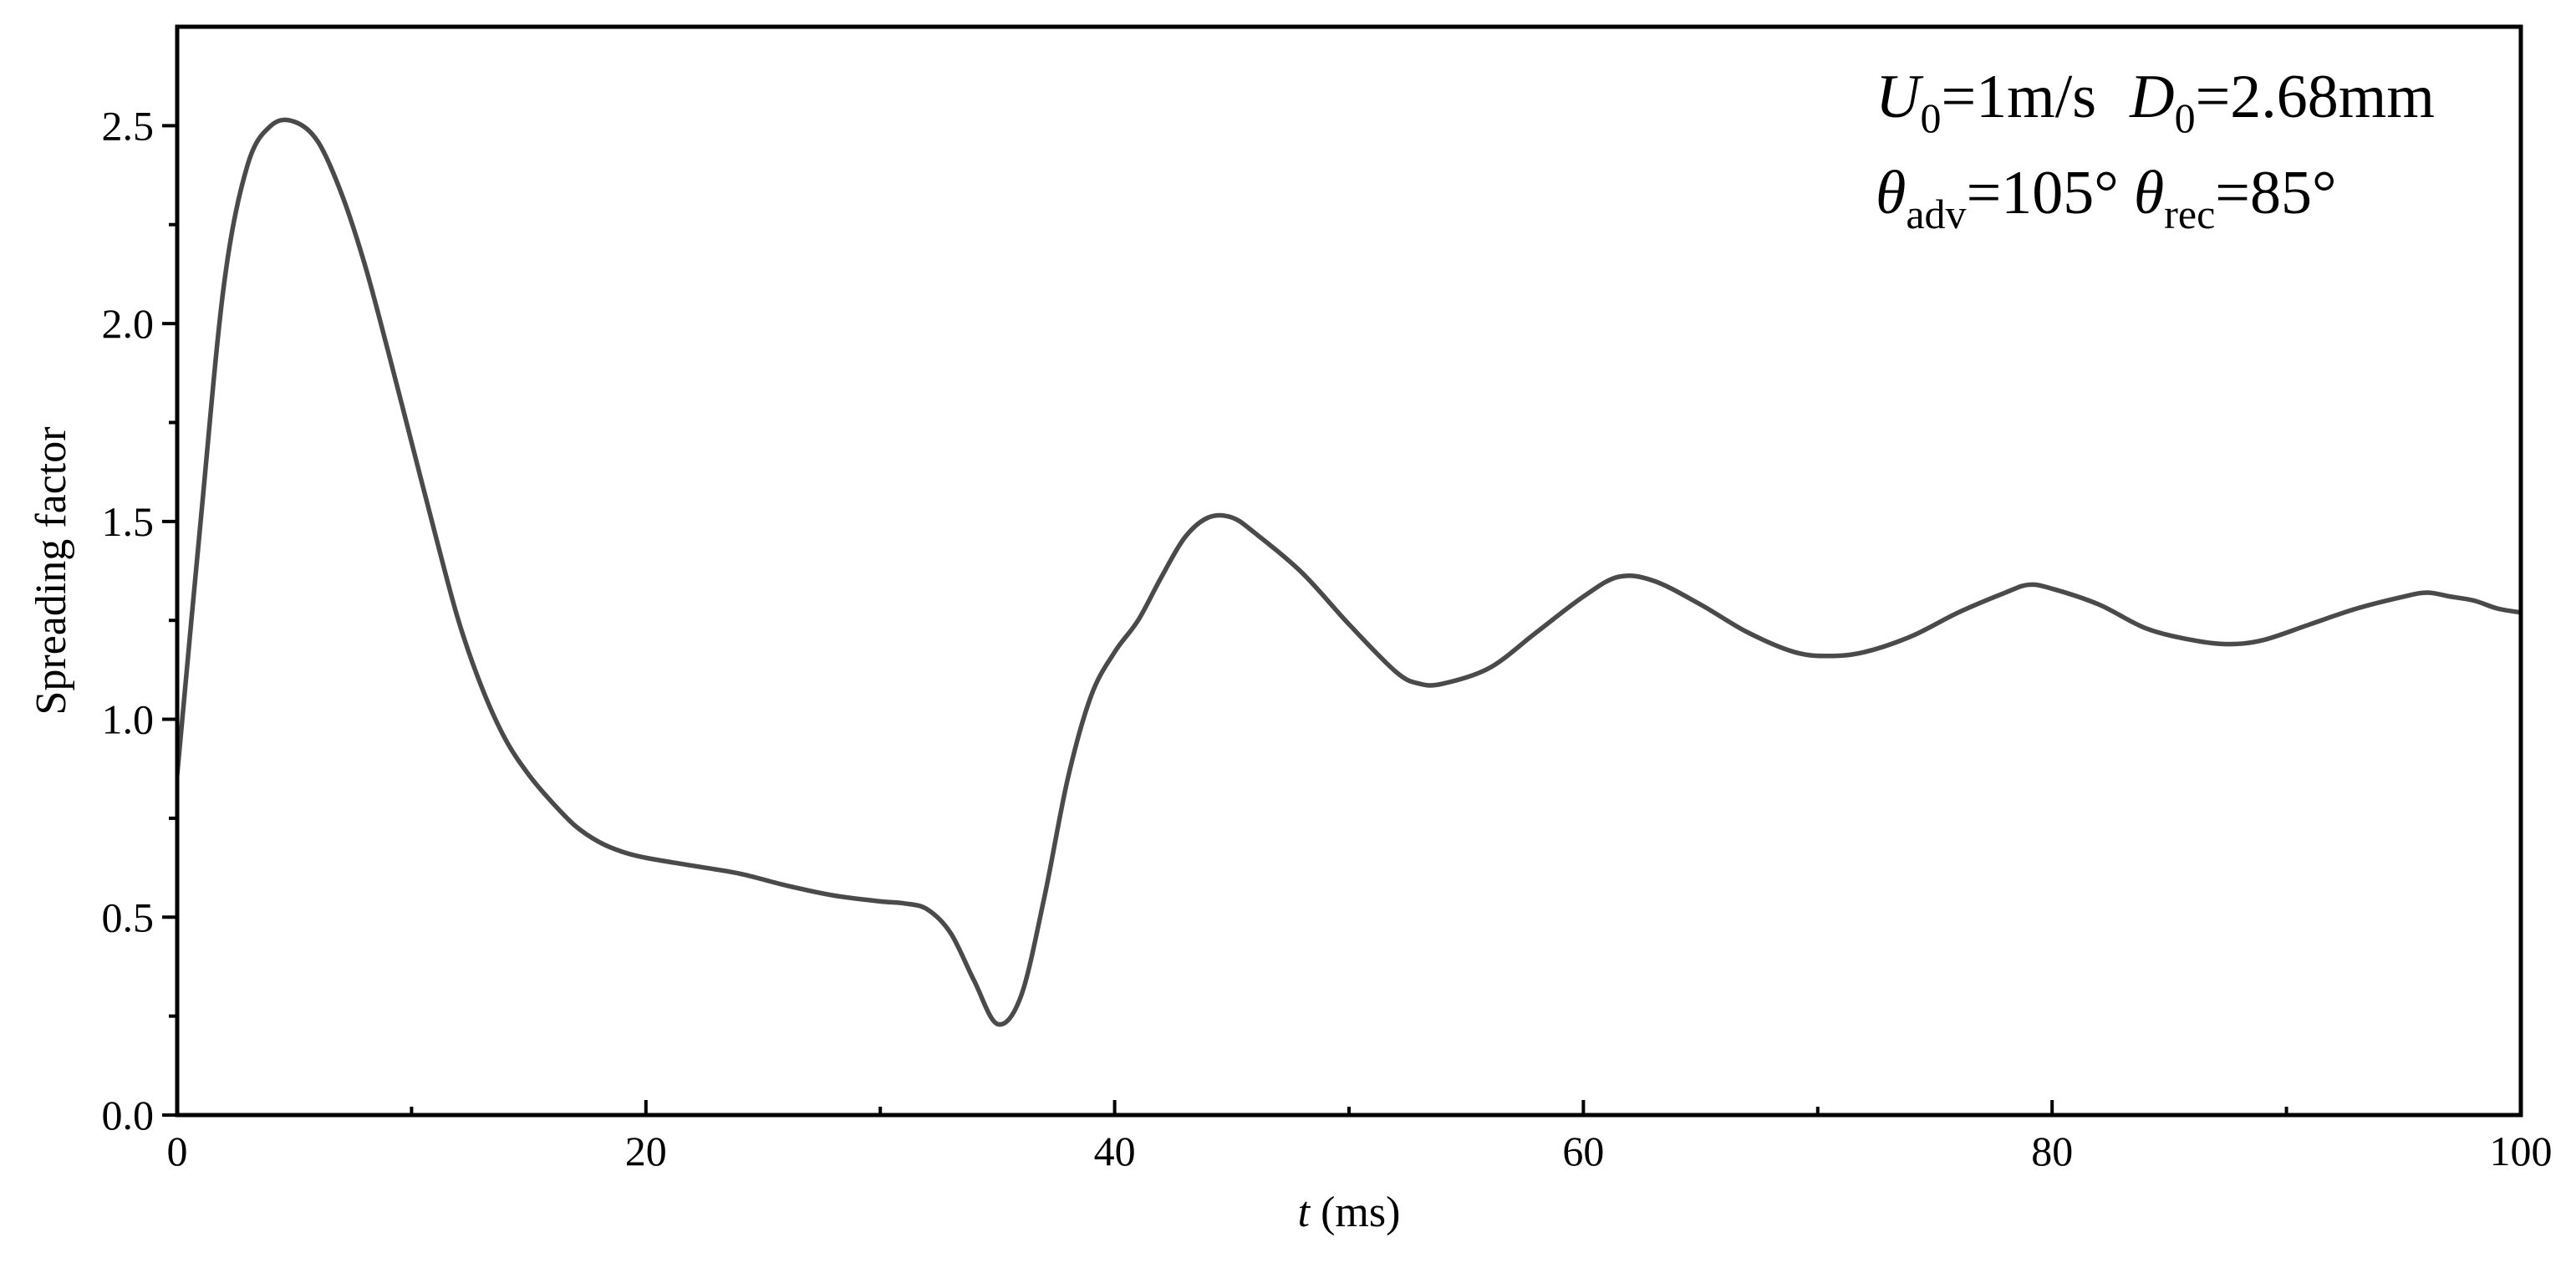 This screenshot has height=1263, width=2576. I want to click on annotation-rec-value: =85°, so click(2275, 193).